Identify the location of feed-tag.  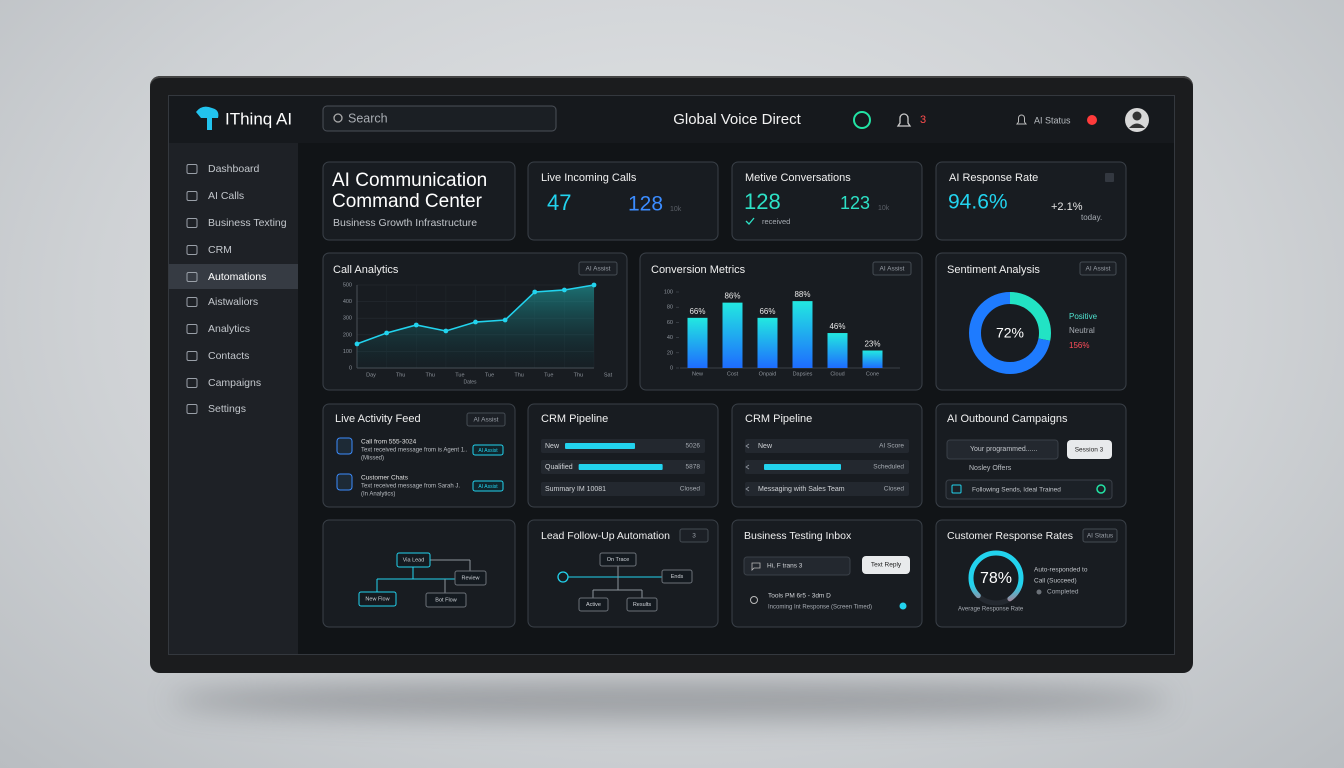
(488, 486).